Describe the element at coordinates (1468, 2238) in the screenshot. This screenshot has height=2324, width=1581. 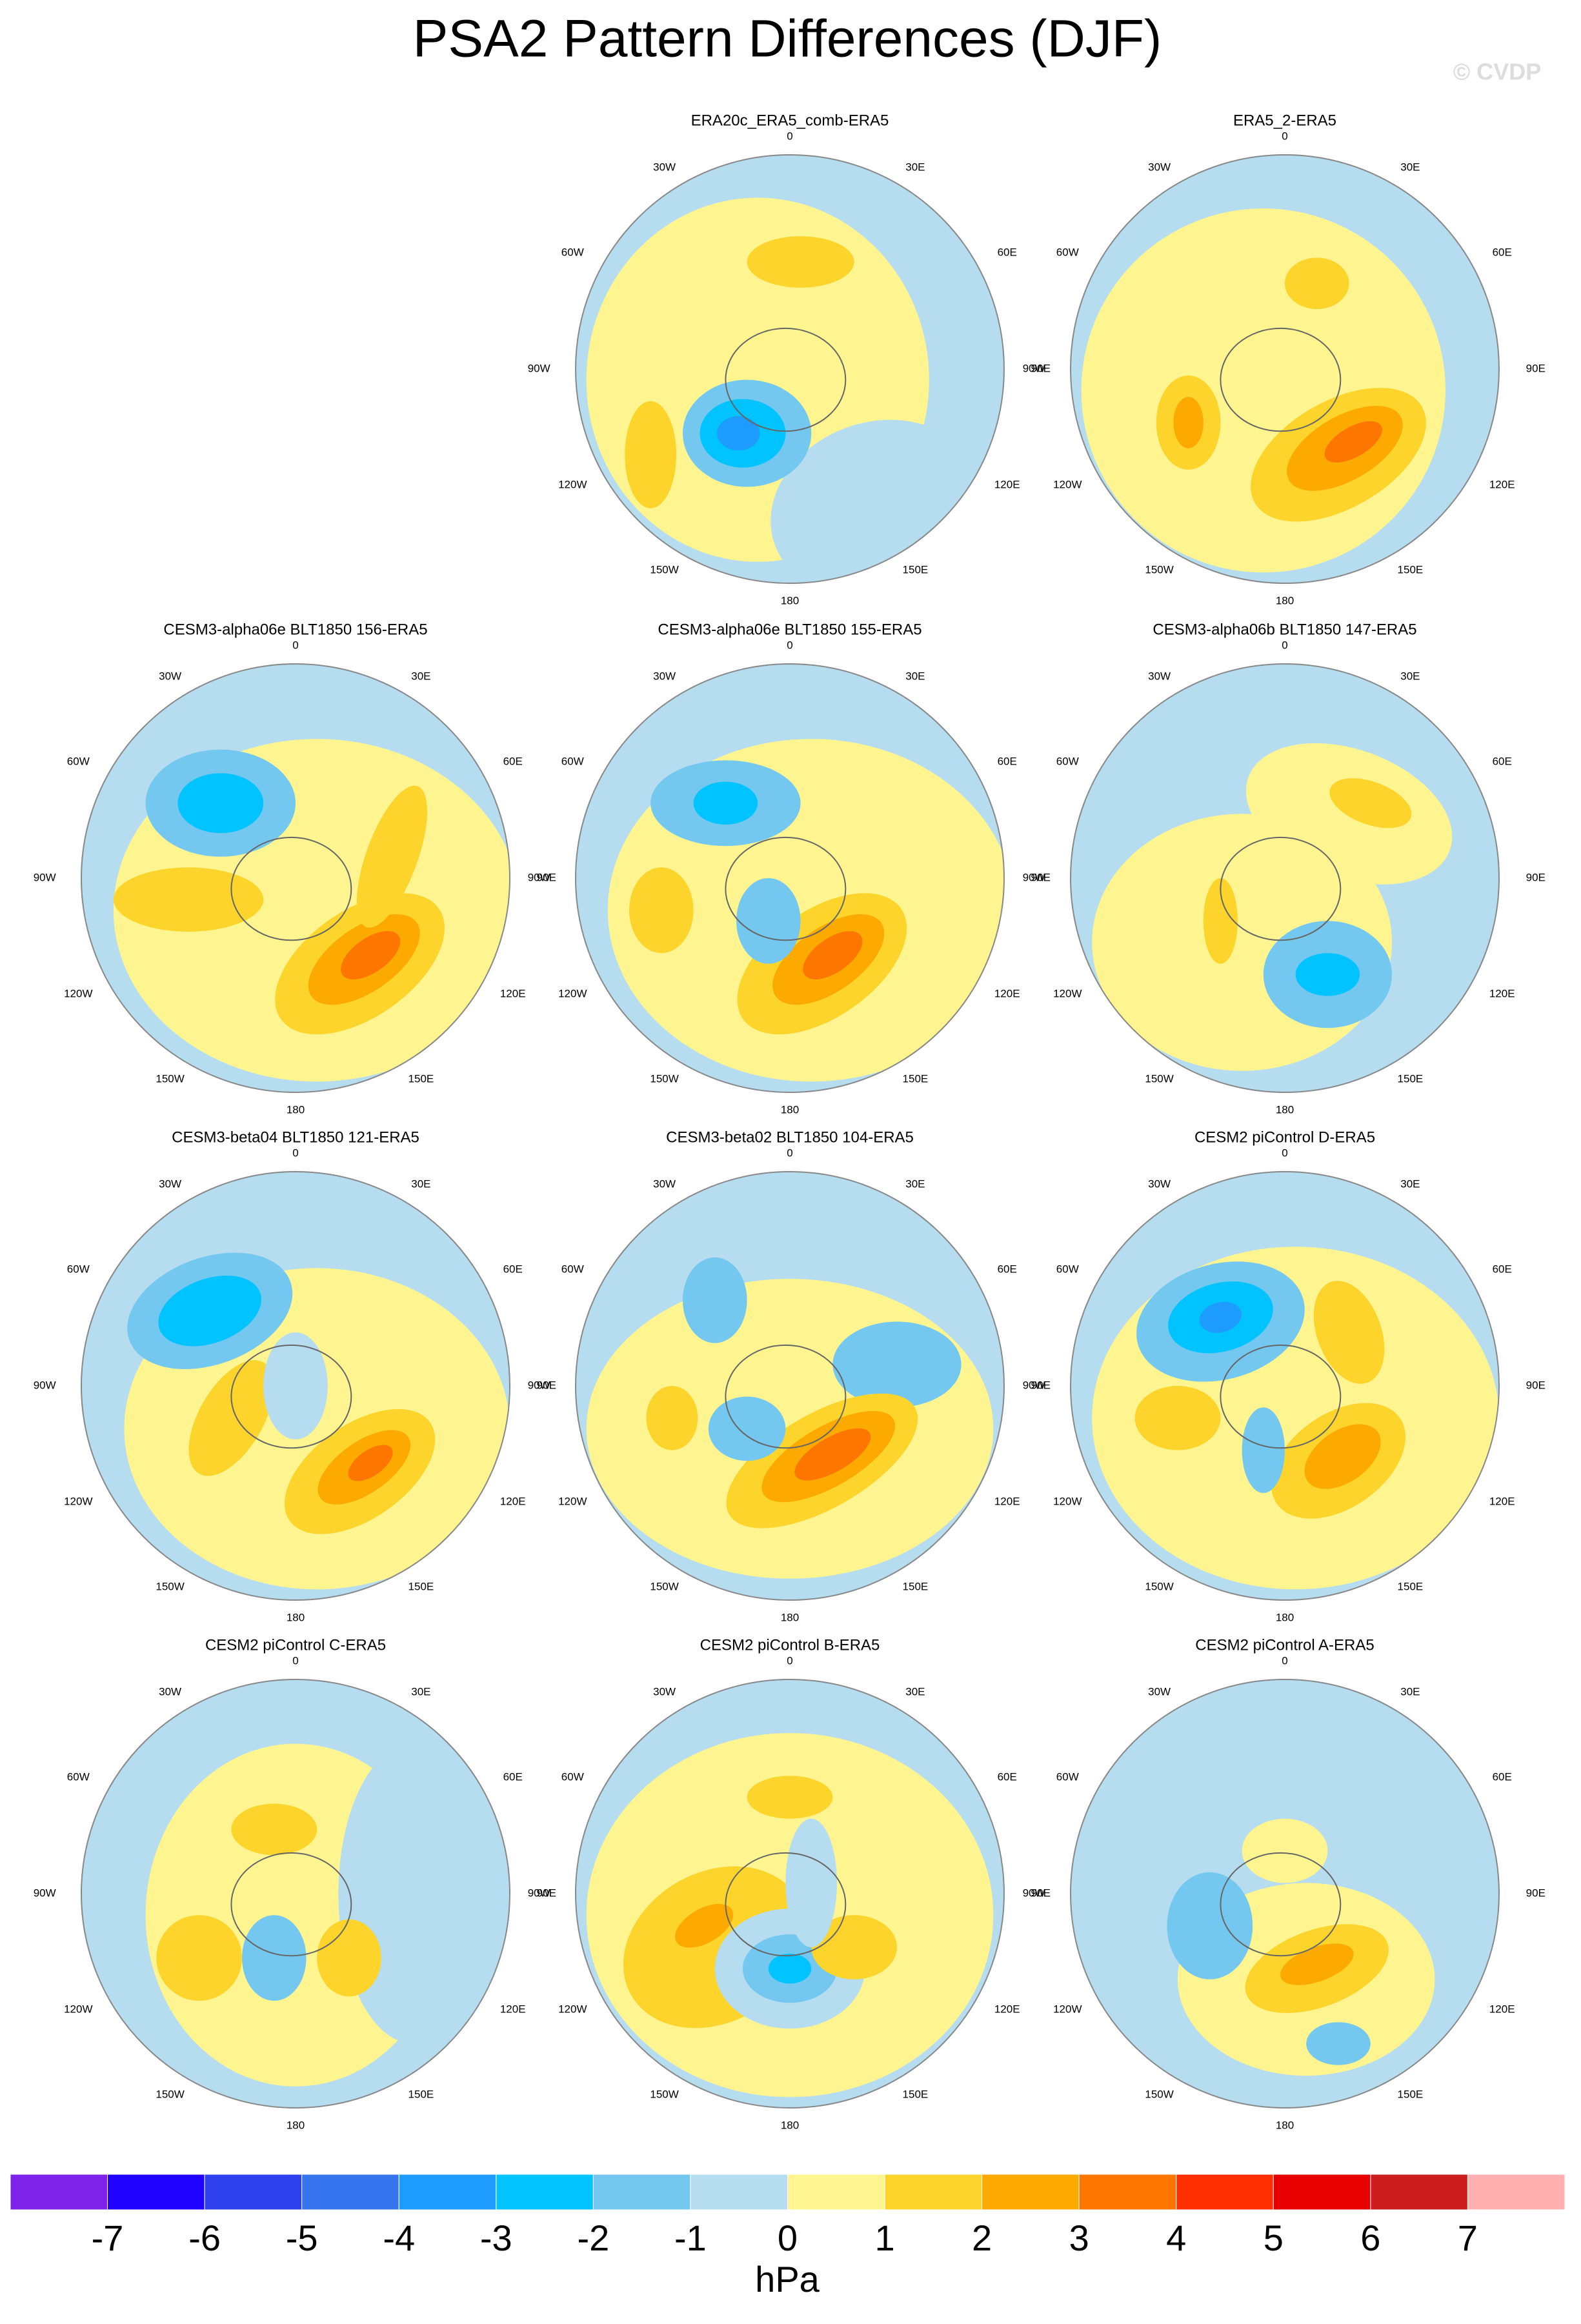
I see `colorbar-label: 7` at that location.